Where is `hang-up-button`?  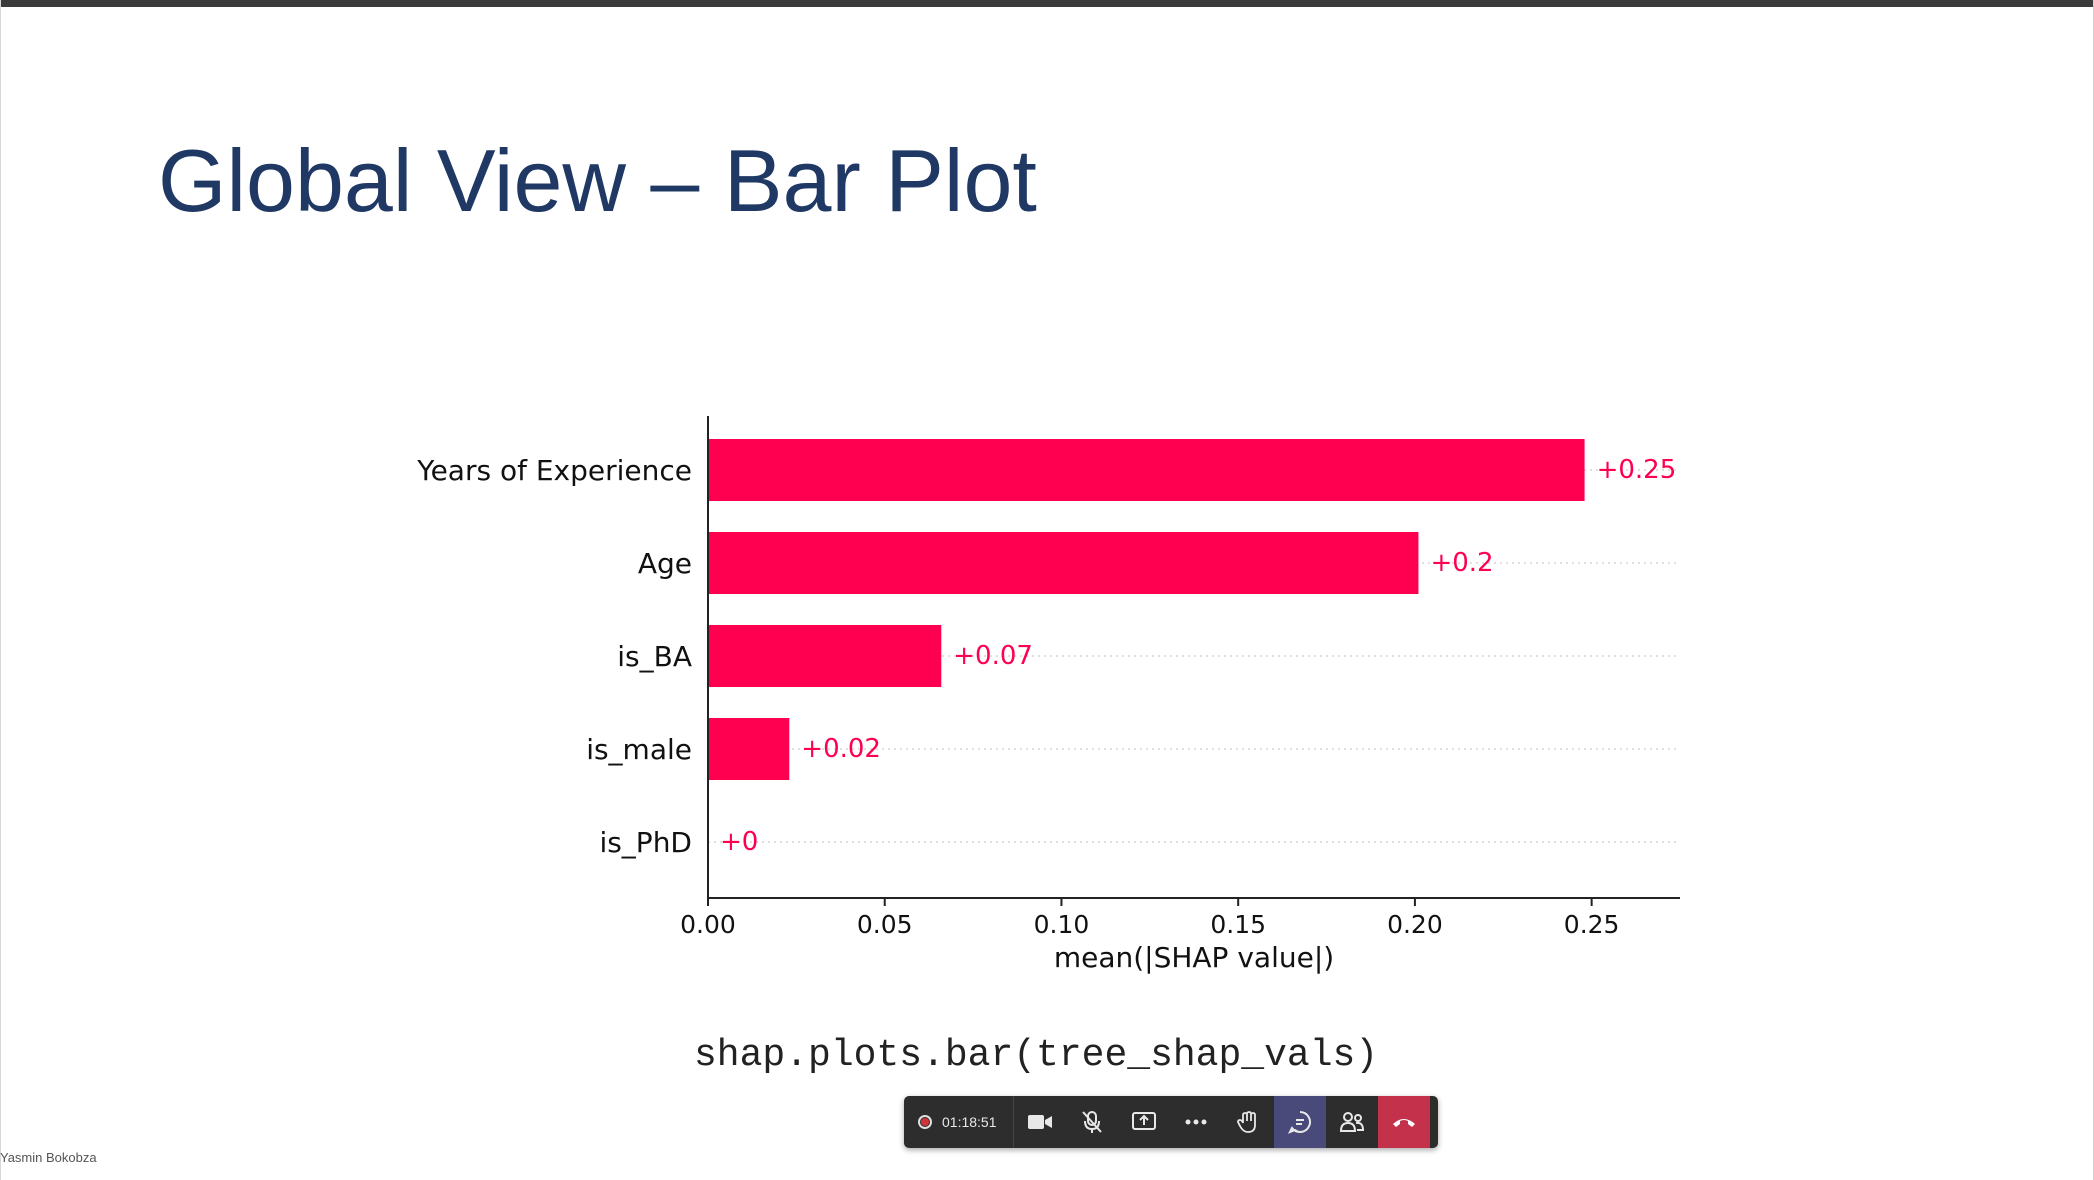 hang-up-button is located at coordinates (1403, 1122).